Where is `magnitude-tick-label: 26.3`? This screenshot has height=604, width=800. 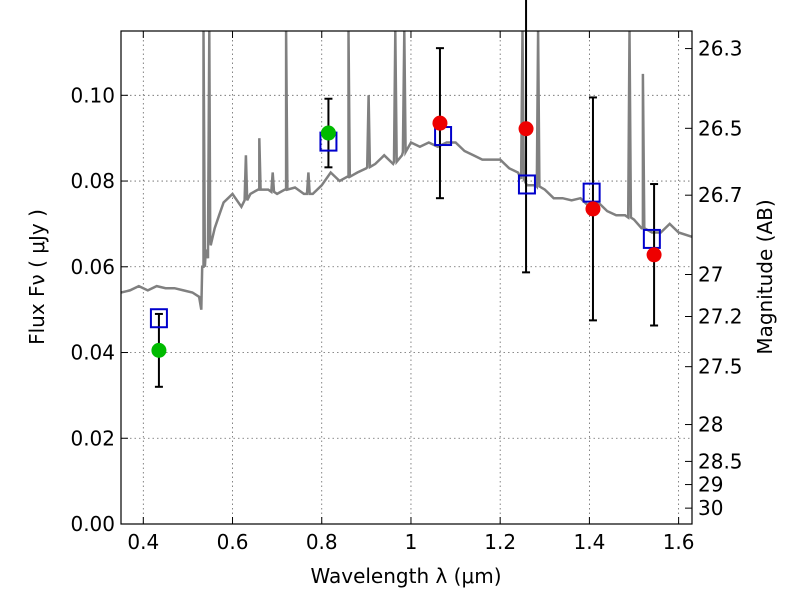
magnitude-tick-label: 26.3 is located at coordinates (720, 49).